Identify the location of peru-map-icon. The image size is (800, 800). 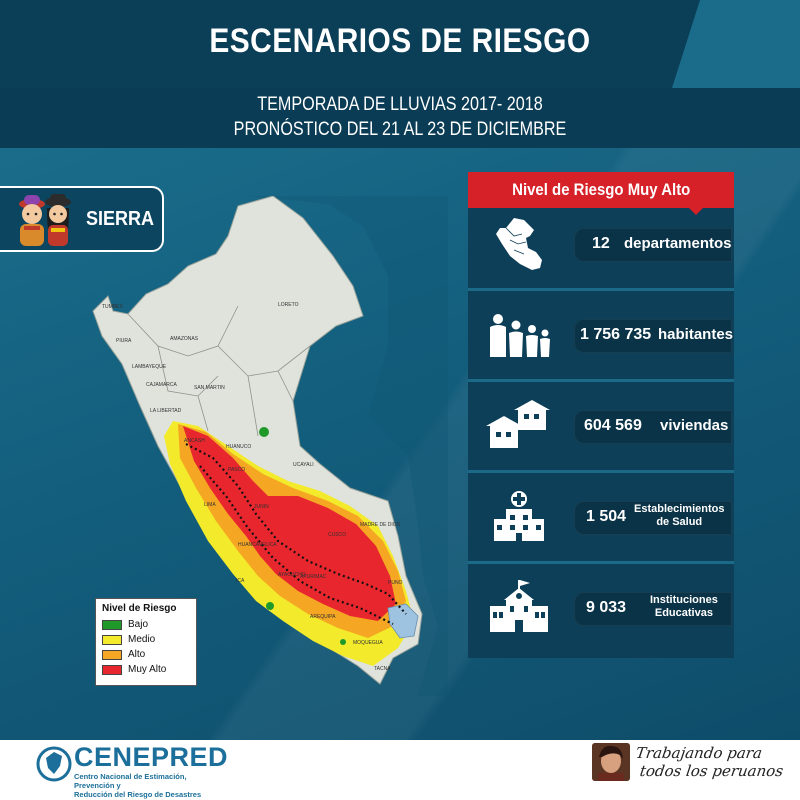
(519, 244).